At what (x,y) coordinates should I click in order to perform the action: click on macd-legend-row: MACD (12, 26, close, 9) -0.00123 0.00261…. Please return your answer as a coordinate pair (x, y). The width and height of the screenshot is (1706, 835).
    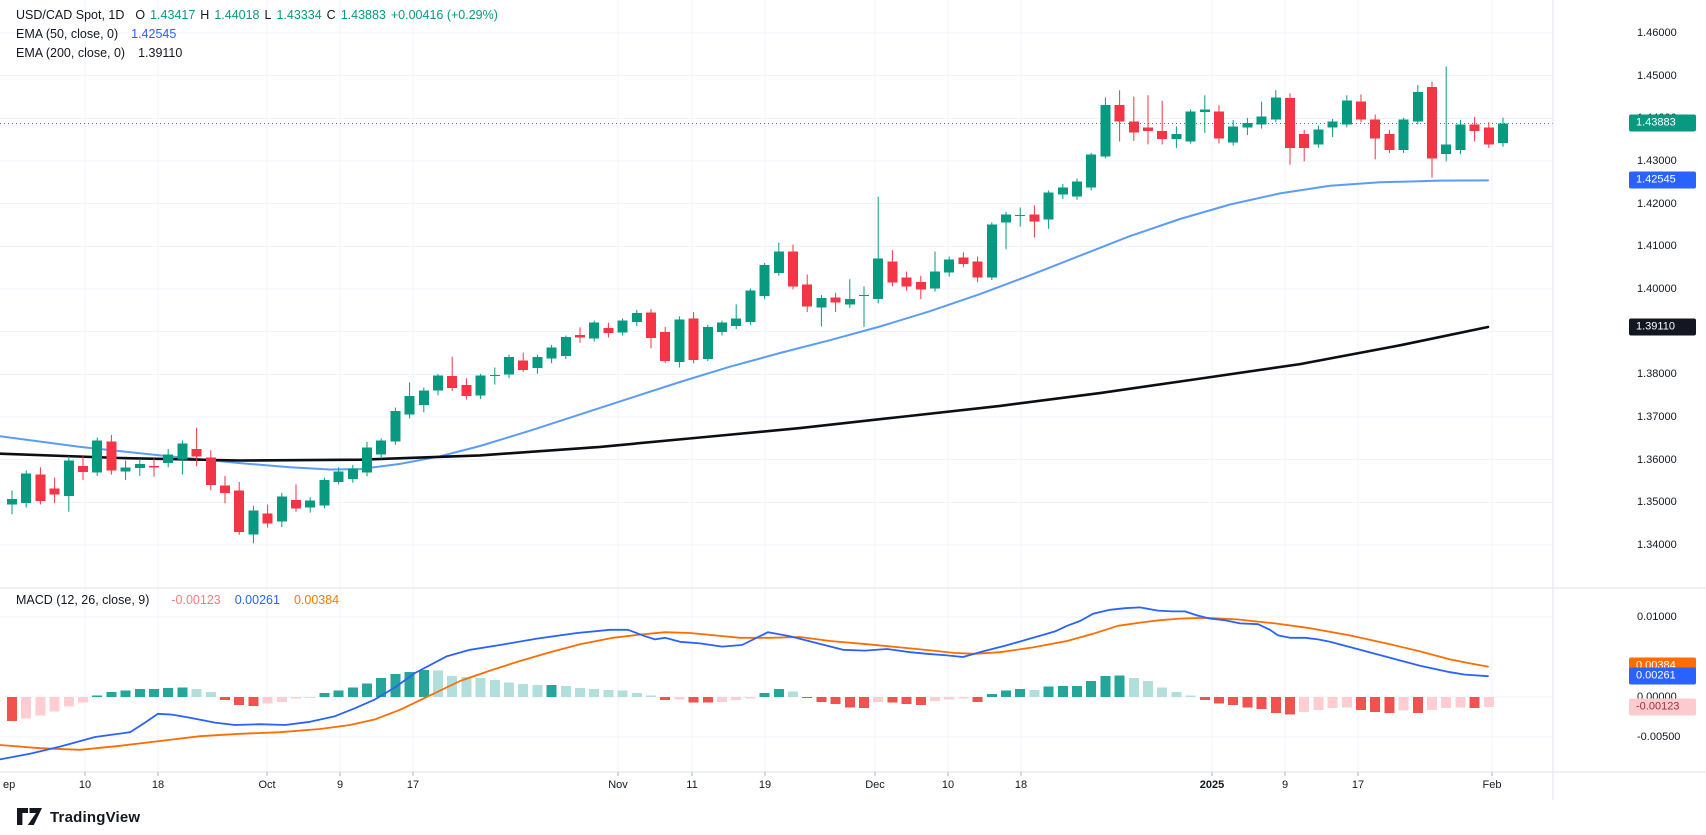
    Looking at the image, I should click on (177, 600).